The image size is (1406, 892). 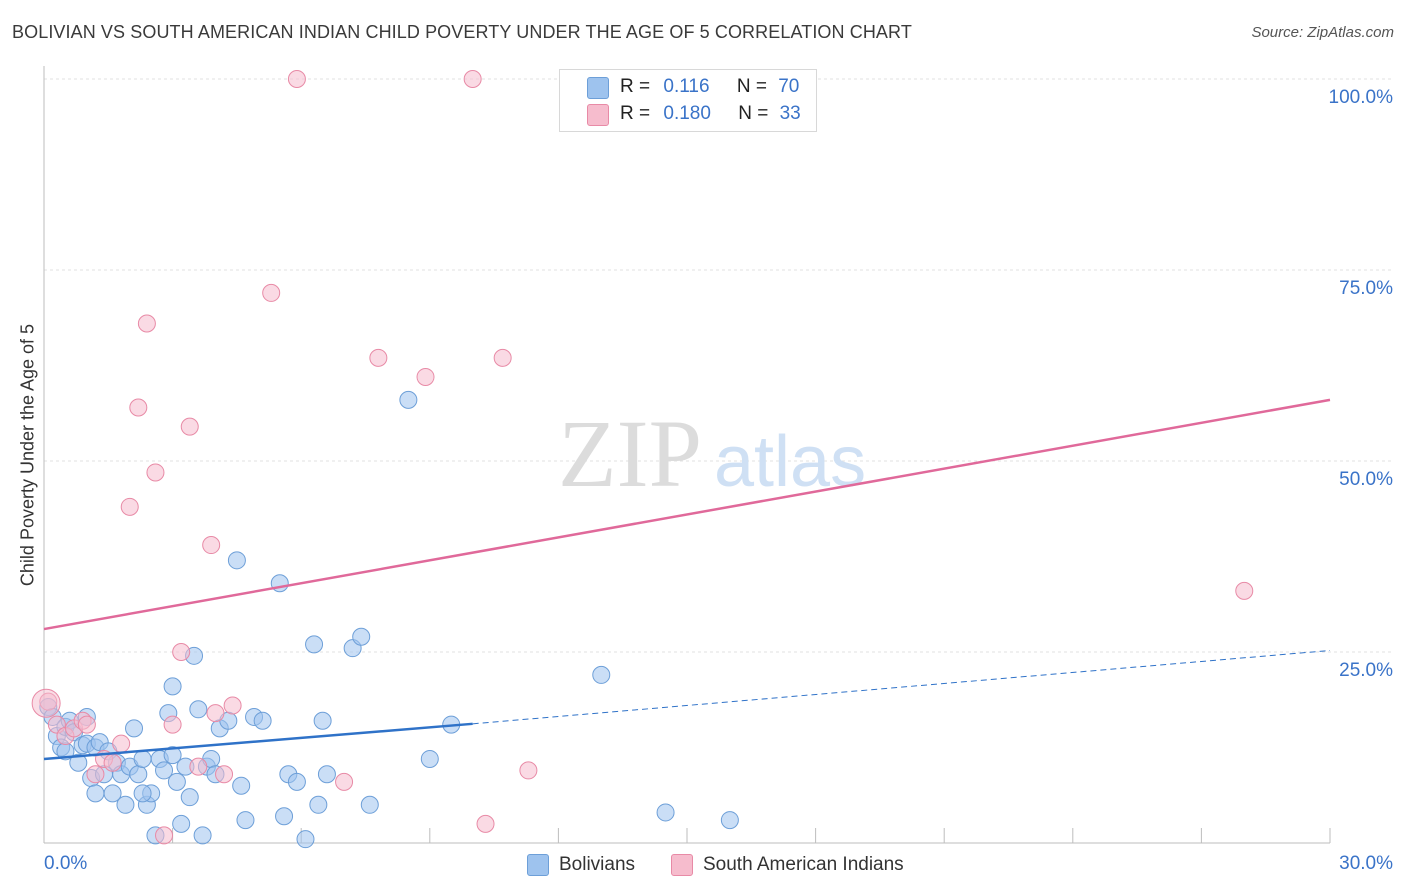 What do you see at coordinates (46, 703) in the screenshot?
I see `data-point-cluster` at bounding box center [46, 703].